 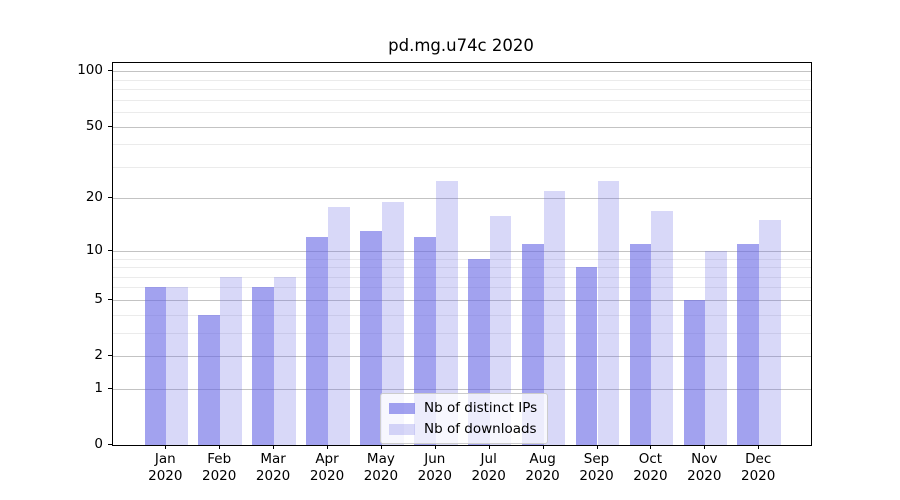 I want to click on bar-ips-apr, so click(x=317, y=341).